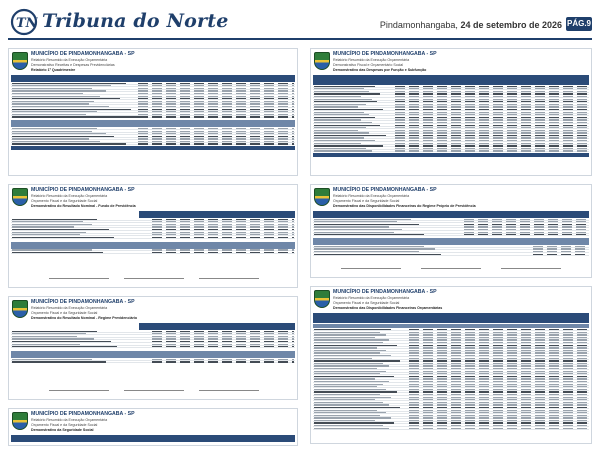 The width and height of the screenshot is (600, 450). What do you see at coordinates (579, 24) in the screenshot?
I see `page-number-badge: PÁG.9` at bounding box center [579, 24].